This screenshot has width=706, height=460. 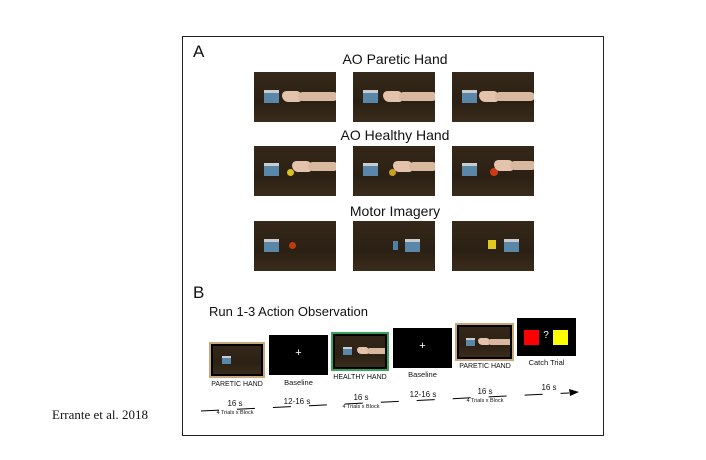 What do you see at coordinates (423, 394) in the screenshot?
I see `timeline-duration-4: 12-16 s` at bounding box center [423, 394].